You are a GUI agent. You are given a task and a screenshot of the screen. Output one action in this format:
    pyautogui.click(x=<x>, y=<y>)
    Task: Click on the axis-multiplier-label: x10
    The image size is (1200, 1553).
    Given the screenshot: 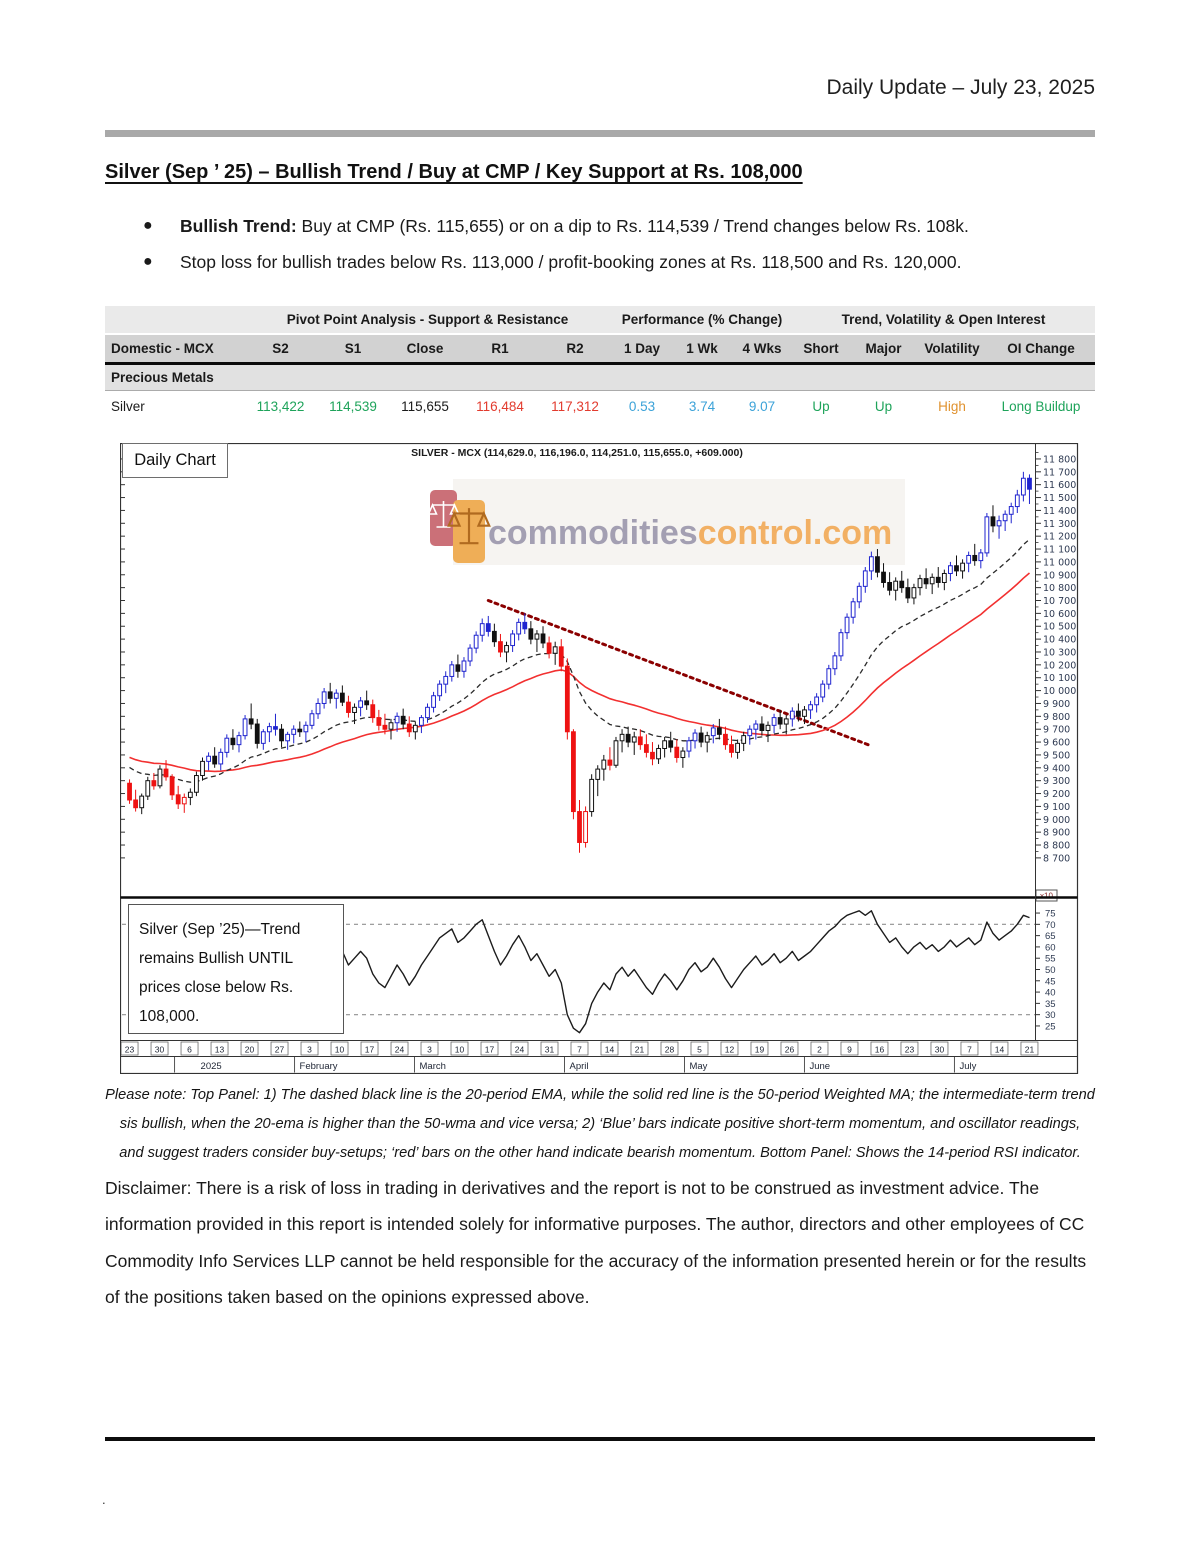 What is the action you would take?
    pyautogui.click(x=1046, y=896)
    